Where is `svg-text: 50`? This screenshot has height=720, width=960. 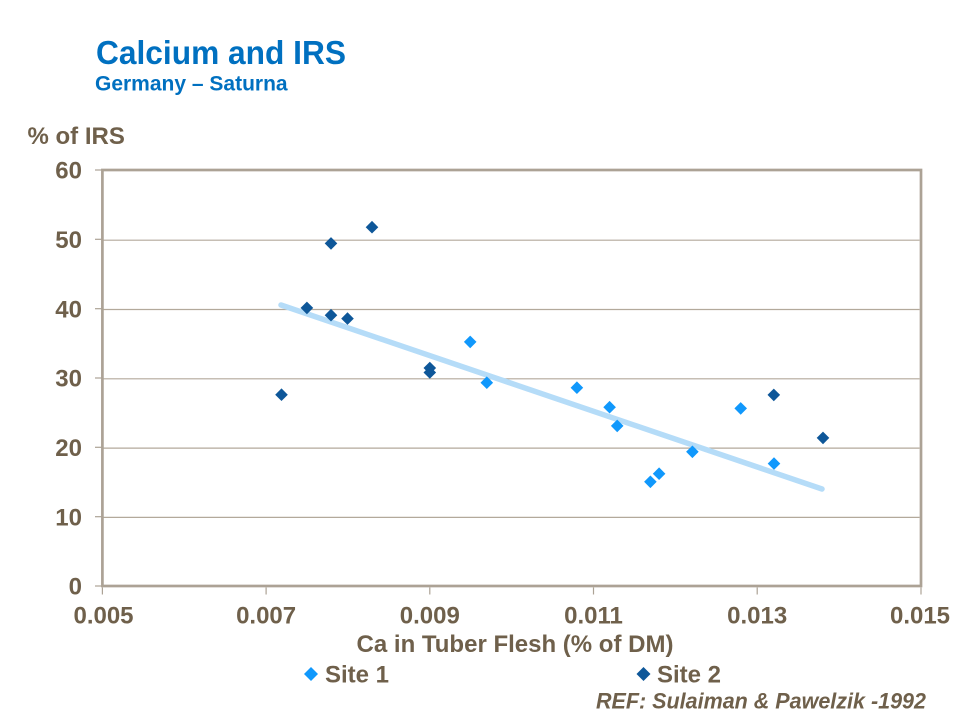
svg-text: 50 is located at coordinates (68, 240).